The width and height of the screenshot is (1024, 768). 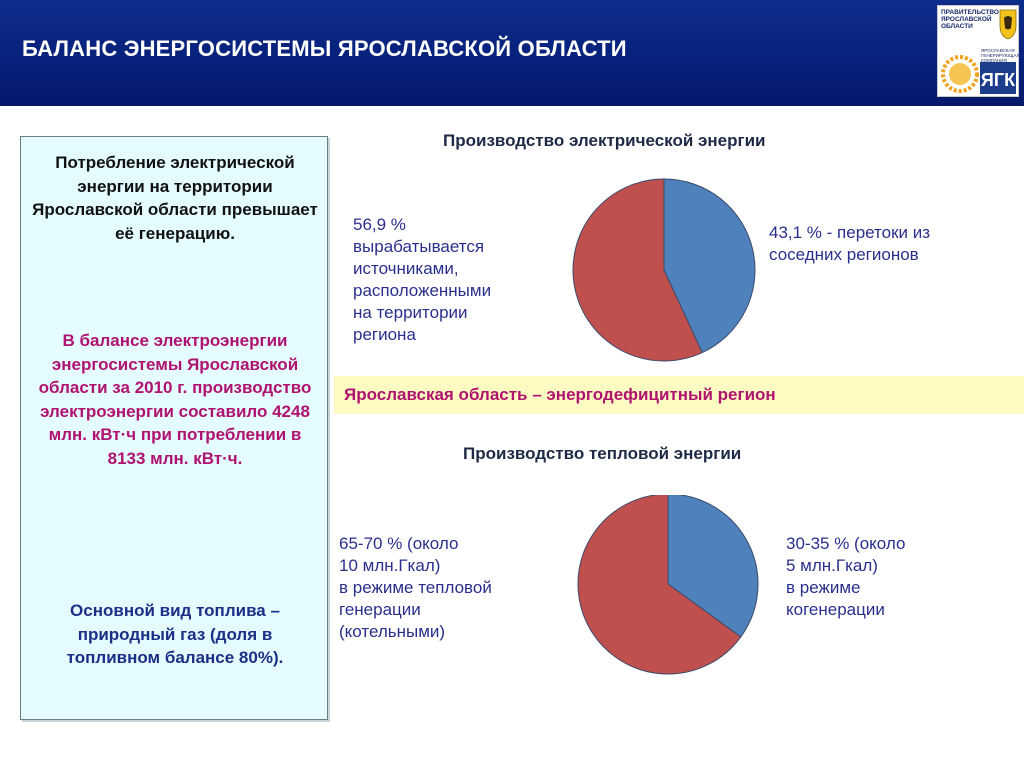 What do you see at coordinates (960, 74) in the screenshot?
I see `sun-icon` at bounding box center [960, 74].